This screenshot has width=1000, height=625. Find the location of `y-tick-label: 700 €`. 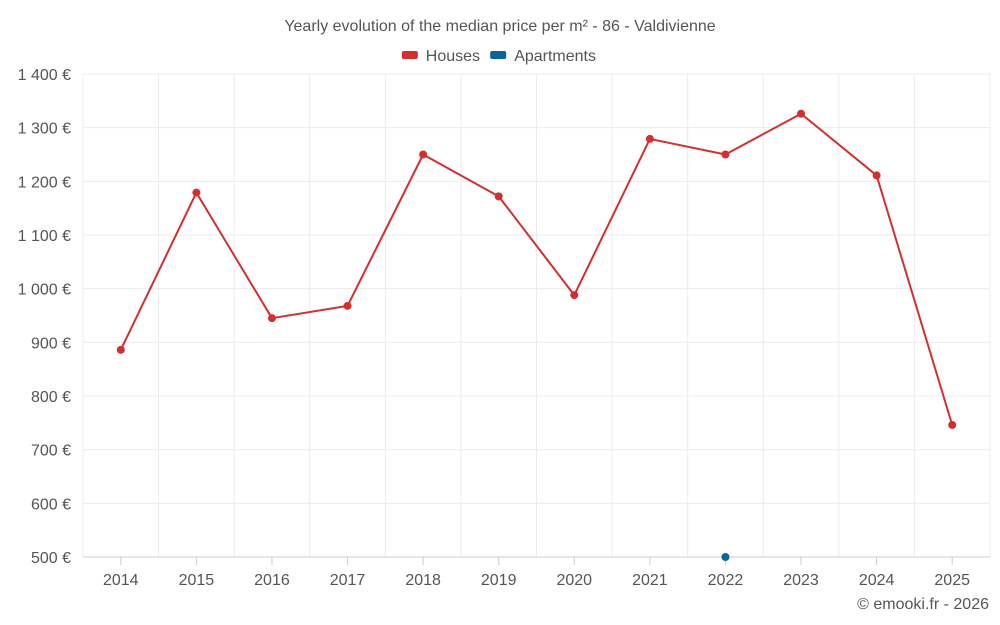

y-tick-label: 700 € is located at coordinates (51, 451).